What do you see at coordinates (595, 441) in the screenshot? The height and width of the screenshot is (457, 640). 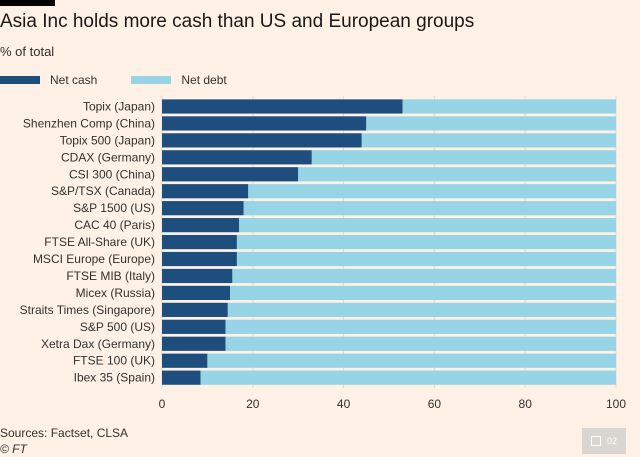 I see `image-icon` at bounding box center [595, 441].